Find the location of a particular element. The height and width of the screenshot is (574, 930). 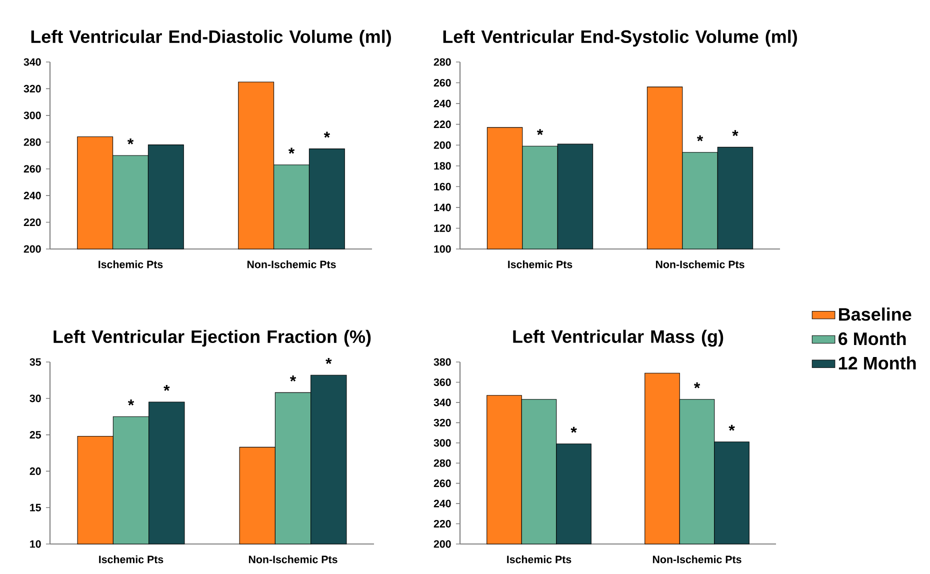

y-tick-label: 20 is located at coordinates (35, 471).